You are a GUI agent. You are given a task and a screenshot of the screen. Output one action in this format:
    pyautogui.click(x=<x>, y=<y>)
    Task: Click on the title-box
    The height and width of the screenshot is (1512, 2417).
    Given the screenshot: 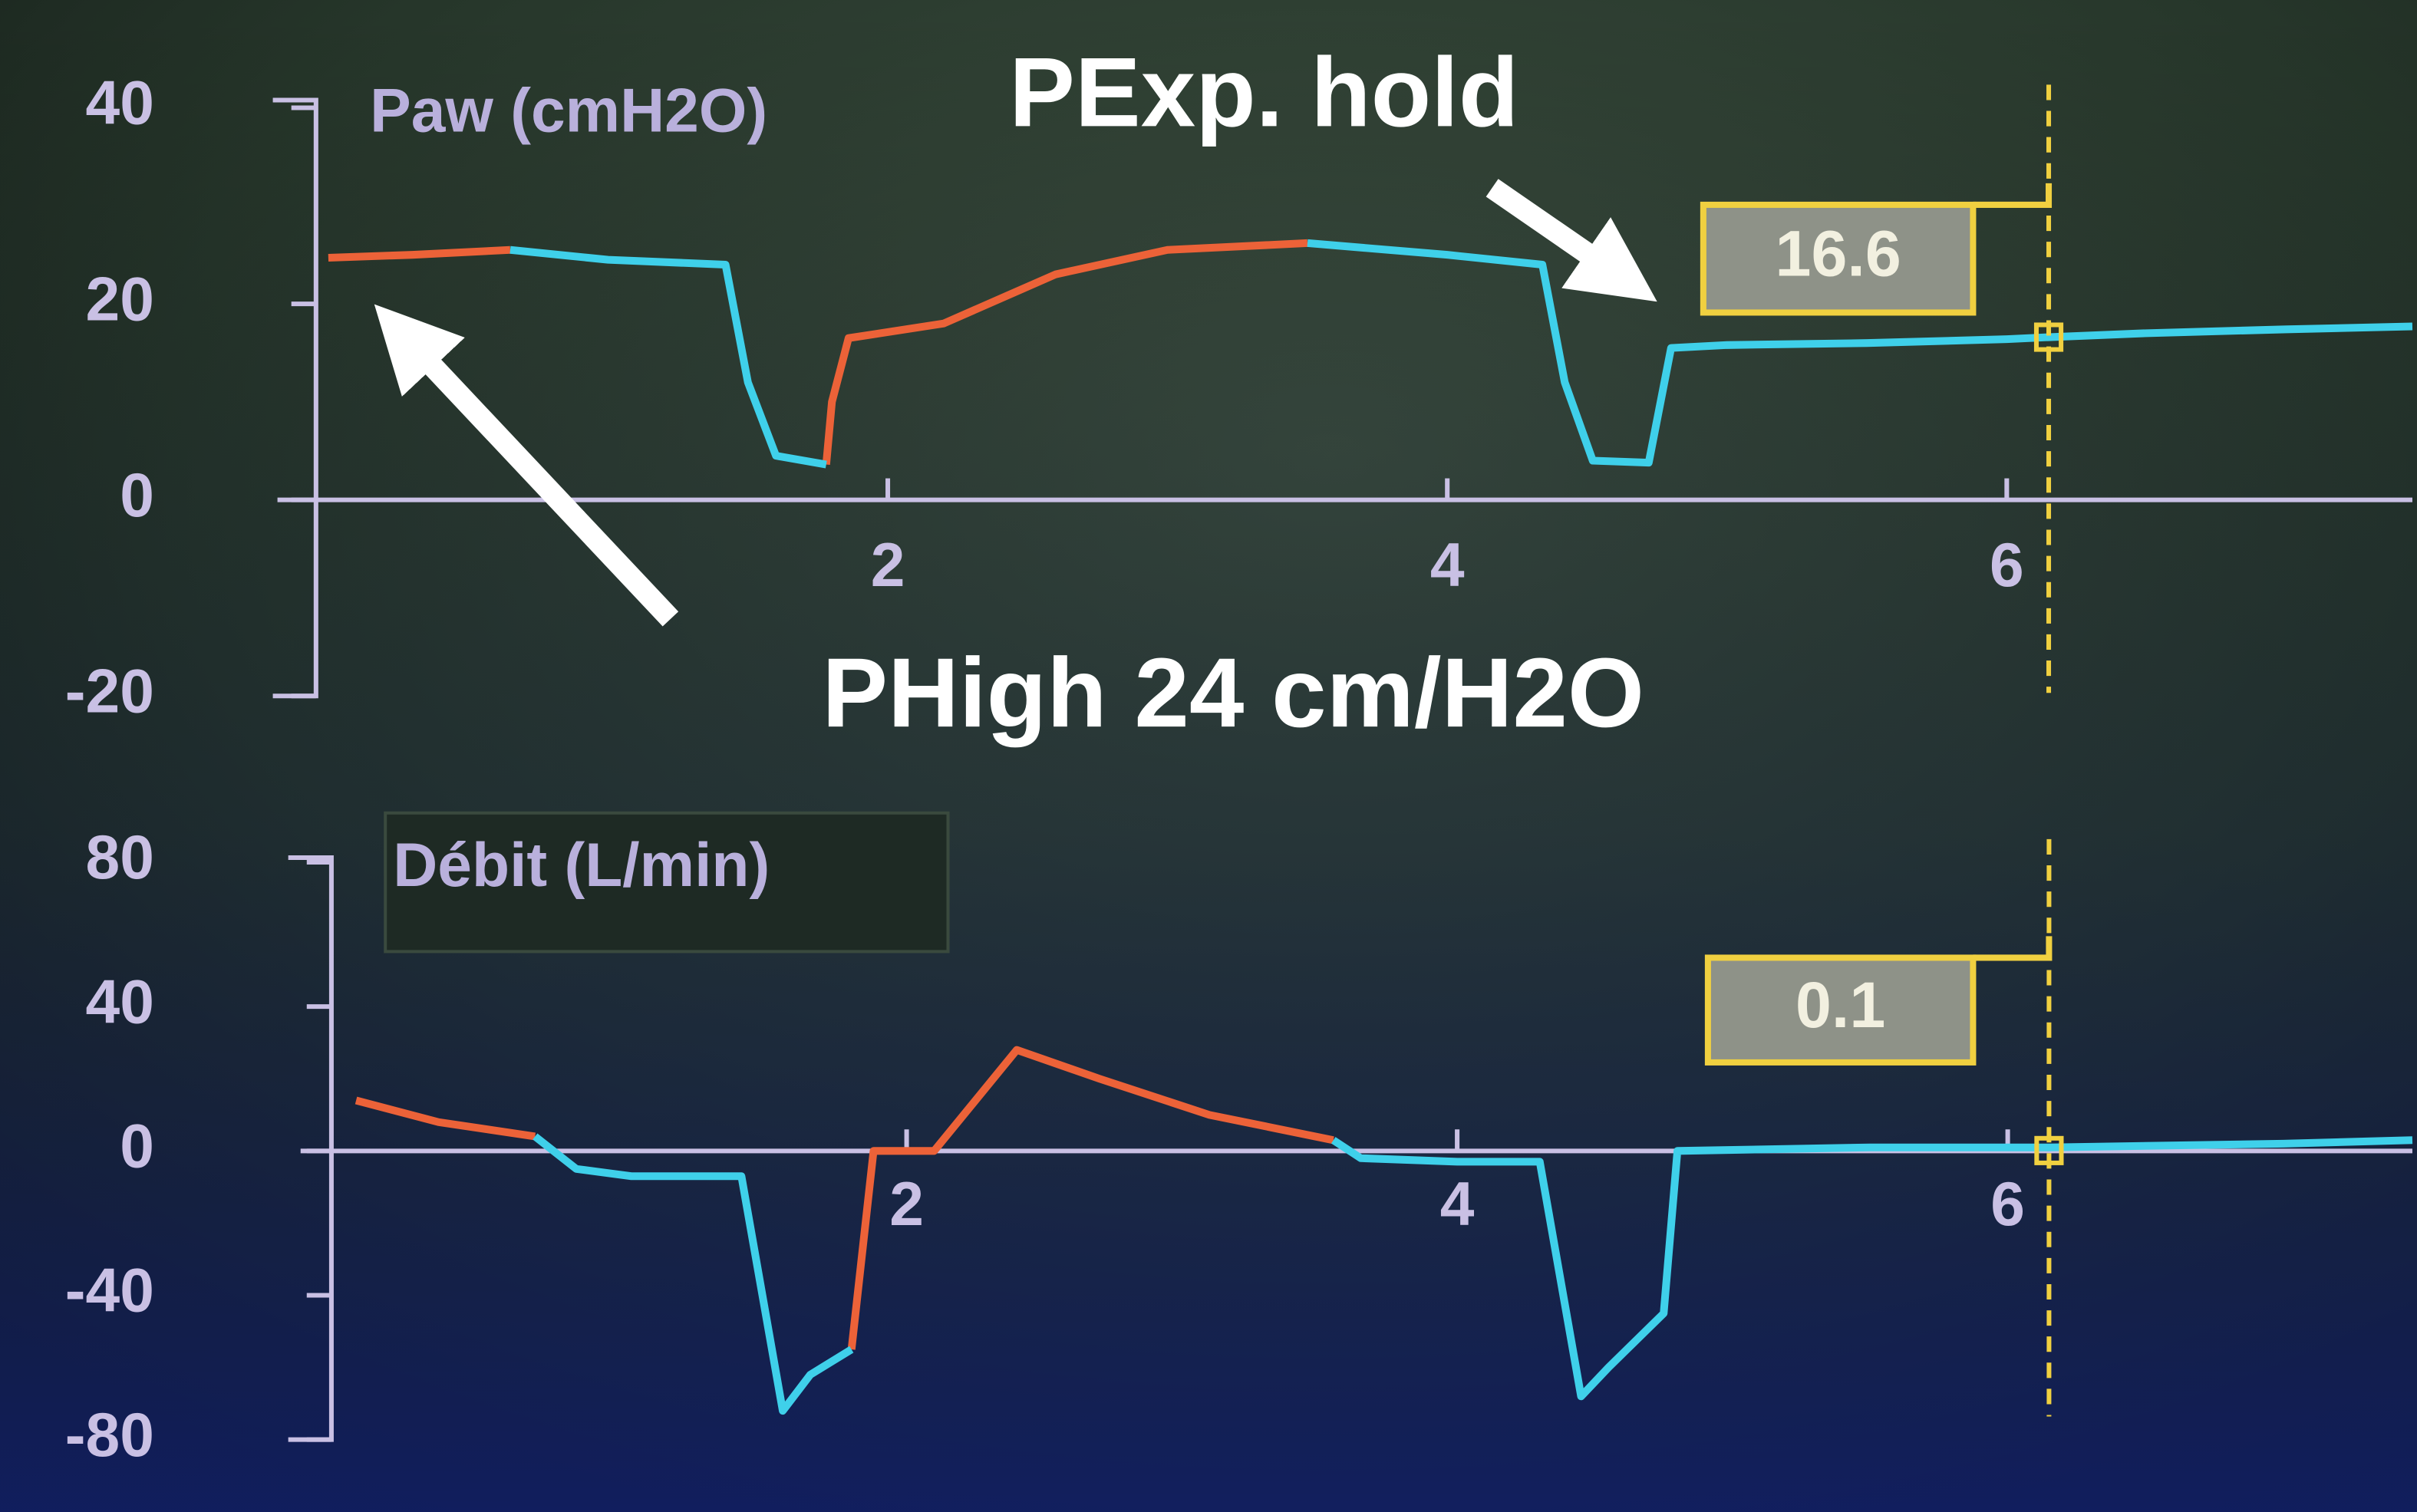 What is the action you would take?
    pyautogui.click(x=667, y=882)
    